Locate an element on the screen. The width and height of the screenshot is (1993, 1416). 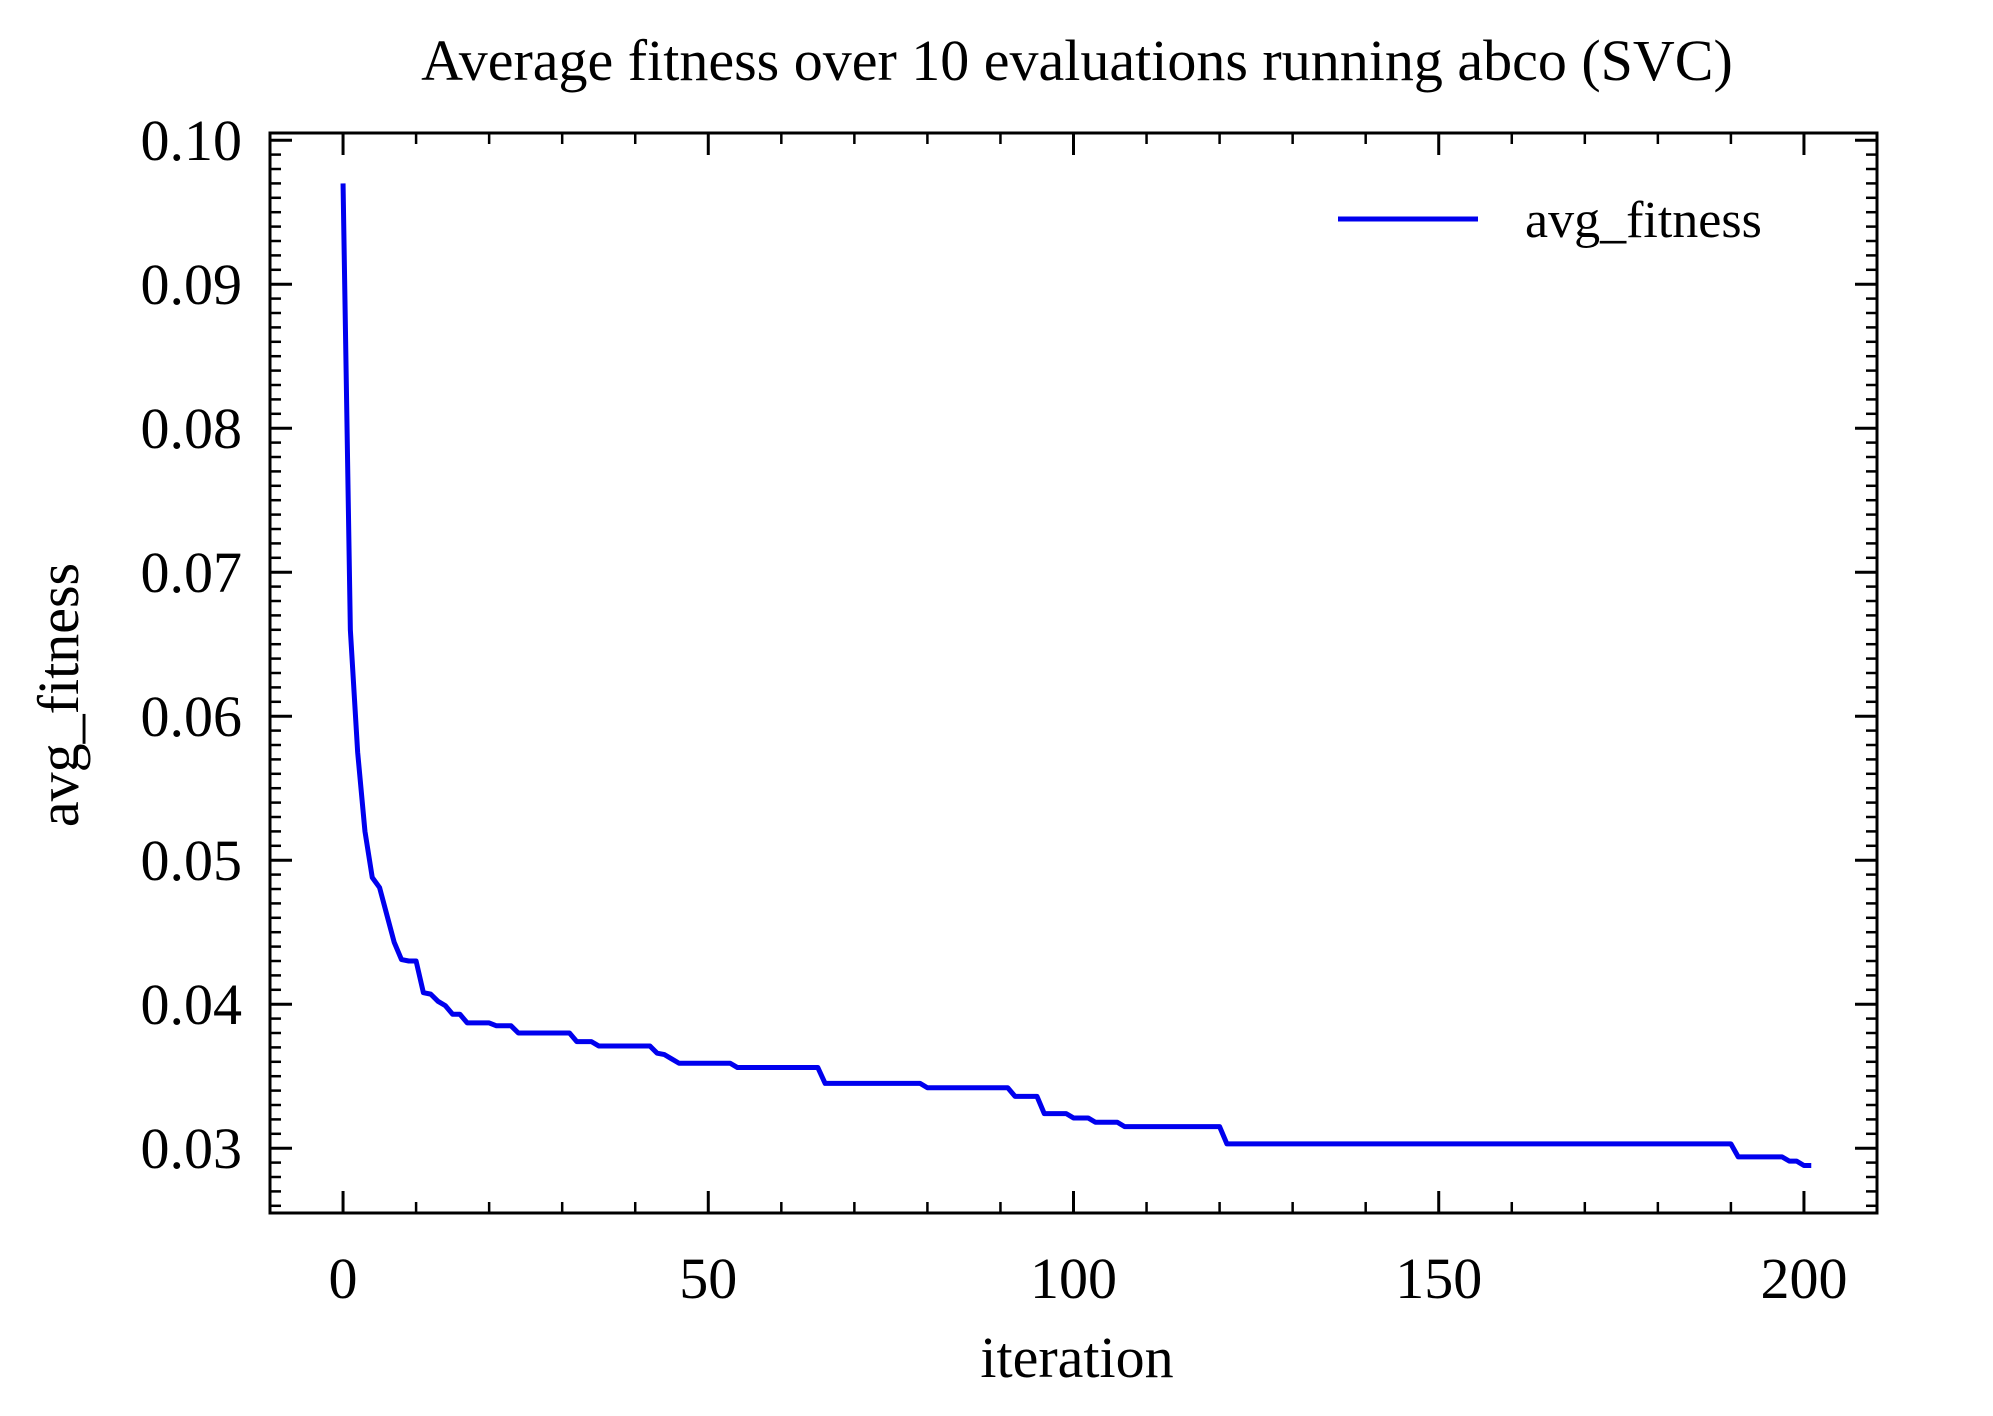
x-tick-label: 150 is located at coordinates (1438, 1278).